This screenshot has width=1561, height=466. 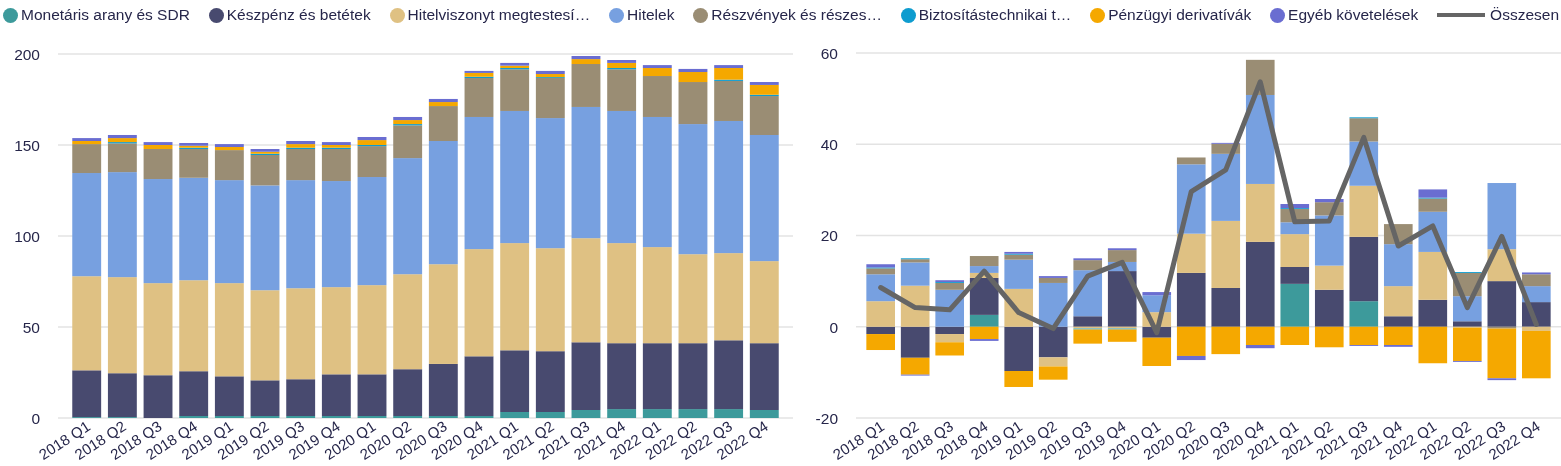 What do you see at coordinates (31, 327) in the screenshot?
I see `y-tick-label: 50` at bounding box center [31, 327].